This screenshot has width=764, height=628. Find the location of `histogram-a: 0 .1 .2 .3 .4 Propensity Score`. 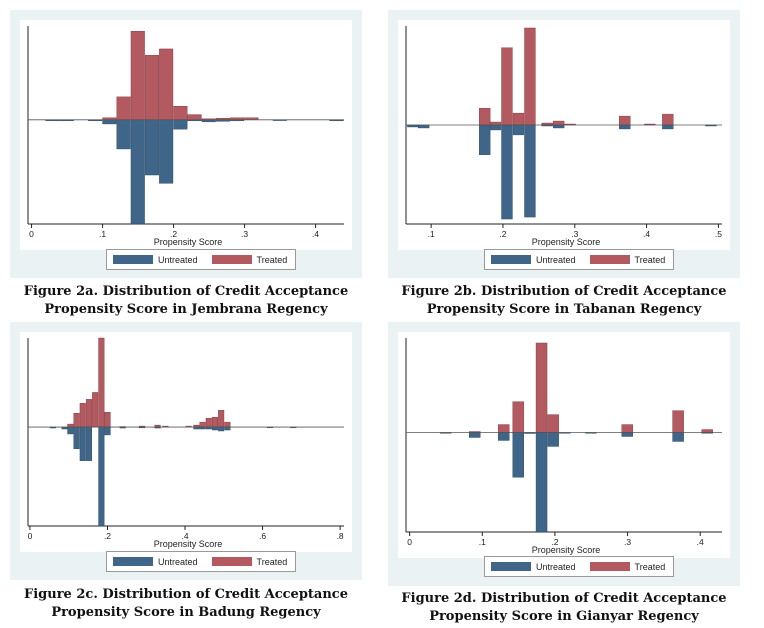

histogram-a: 0 .1 .2 .3 .4 Propensity Score is located at coordinates (185, 136).